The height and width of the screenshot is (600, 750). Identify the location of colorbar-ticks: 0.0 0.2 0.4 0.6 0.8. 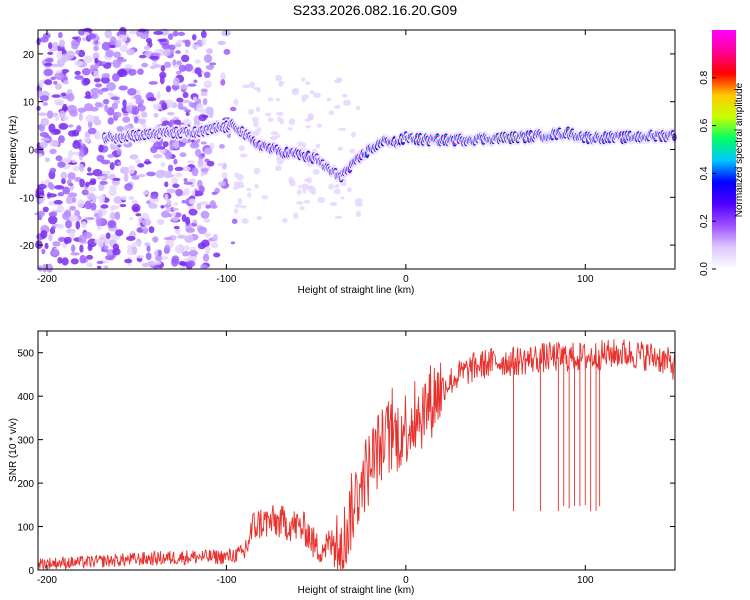
(707, 173).